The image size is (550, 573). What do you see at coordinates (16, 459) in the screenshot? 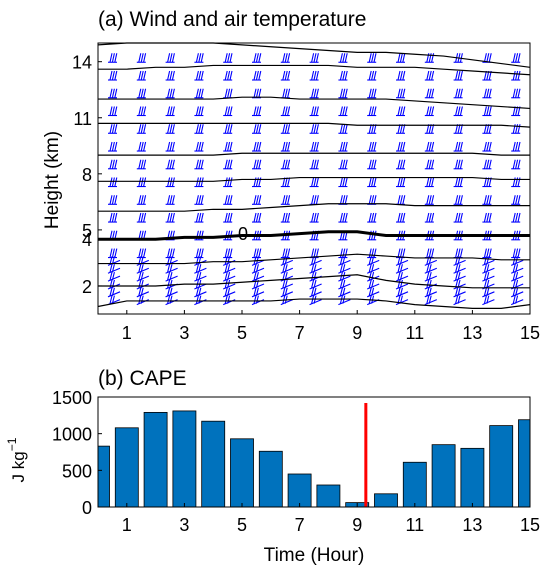
I see `panel-b-y-axis-label: J kg−1` at bounding box center [16, 459].